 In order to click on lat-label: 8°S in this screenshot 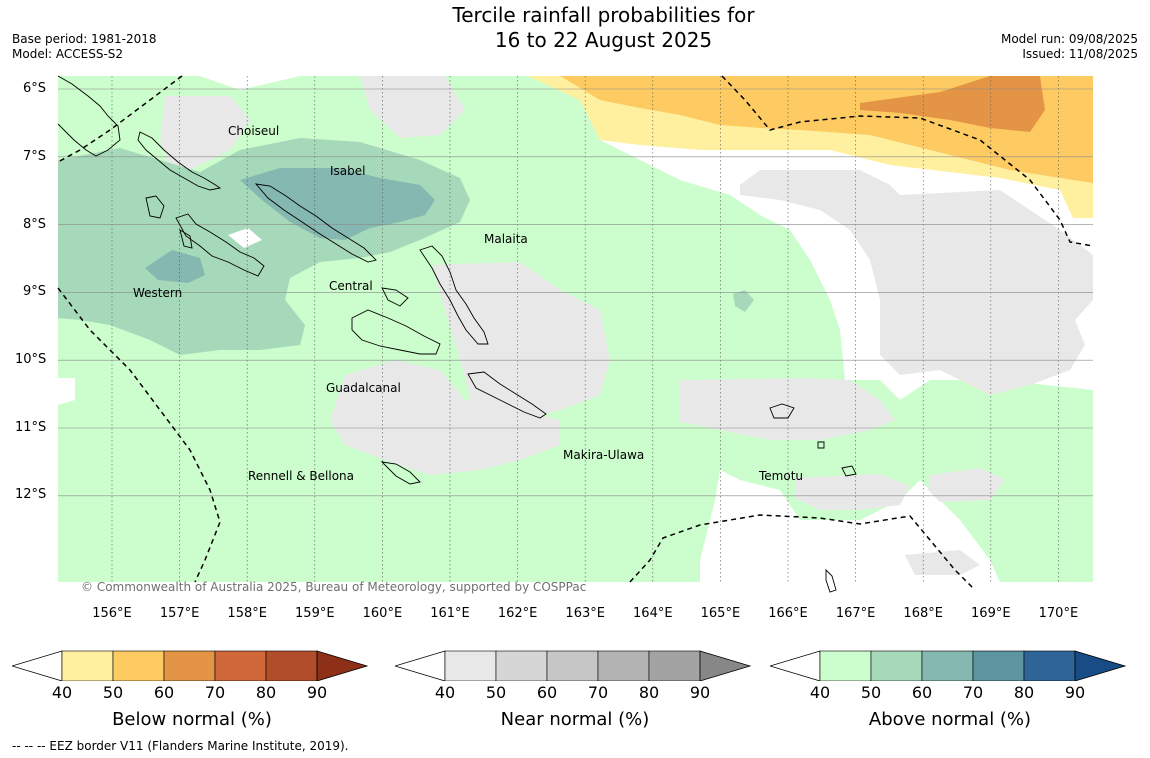, I will do `click(35, 224)`.